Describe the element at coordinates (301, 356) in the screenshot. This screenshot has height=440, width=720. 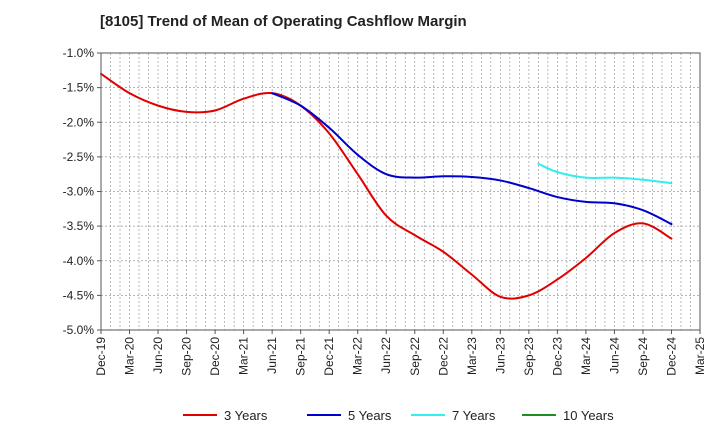
I see `x-tick-label: Sep-21` at that location.